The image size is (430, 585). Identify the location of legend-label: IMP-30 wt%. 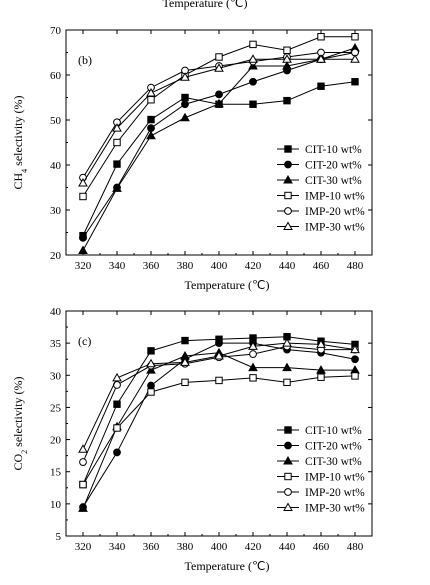
(335, 509).